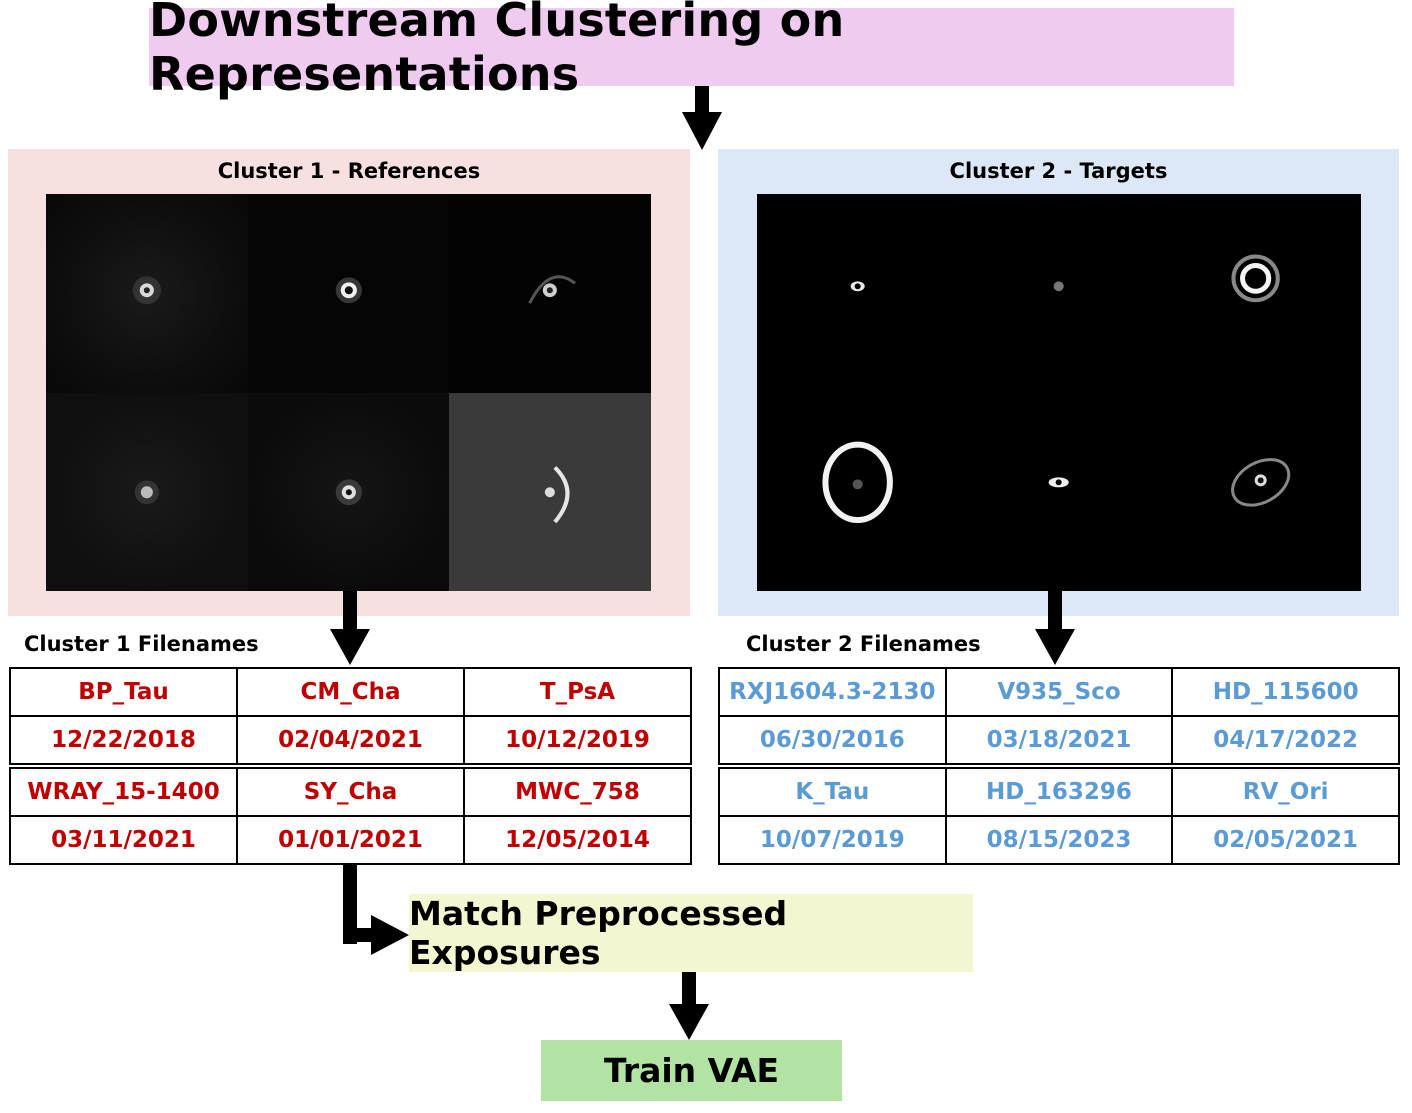  I want to click on arrow-cluster1-down-head, so click(350, 647).